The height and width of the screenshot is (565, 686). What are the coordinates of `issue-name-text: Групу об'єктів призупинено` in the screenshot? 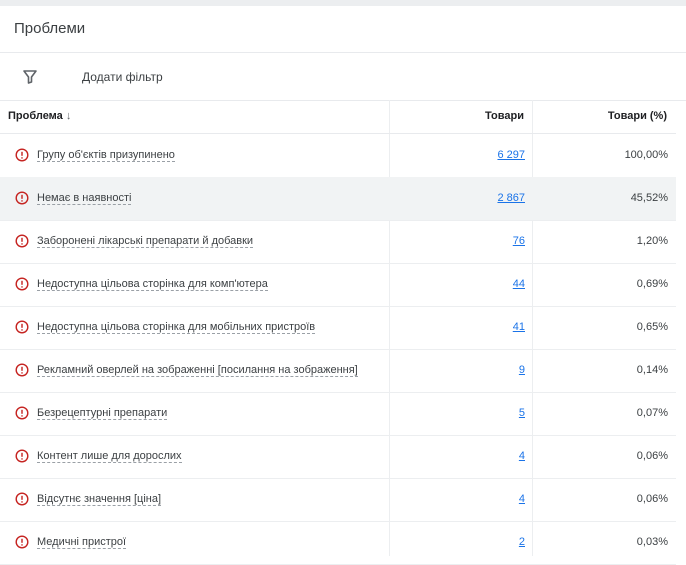 It's located at (106, 155).